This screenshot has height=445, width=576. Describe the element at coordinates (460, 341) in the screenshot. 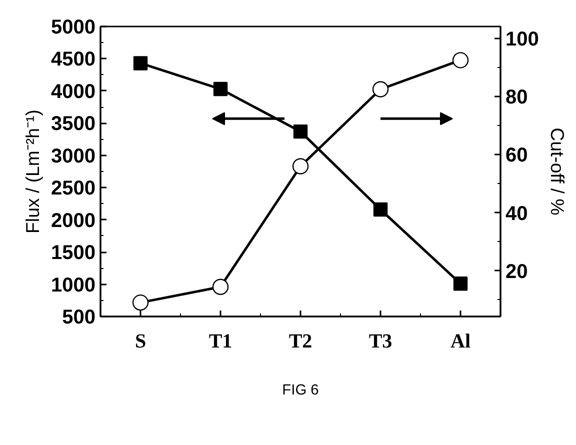

I see `x-tick-label: Al` at that location.